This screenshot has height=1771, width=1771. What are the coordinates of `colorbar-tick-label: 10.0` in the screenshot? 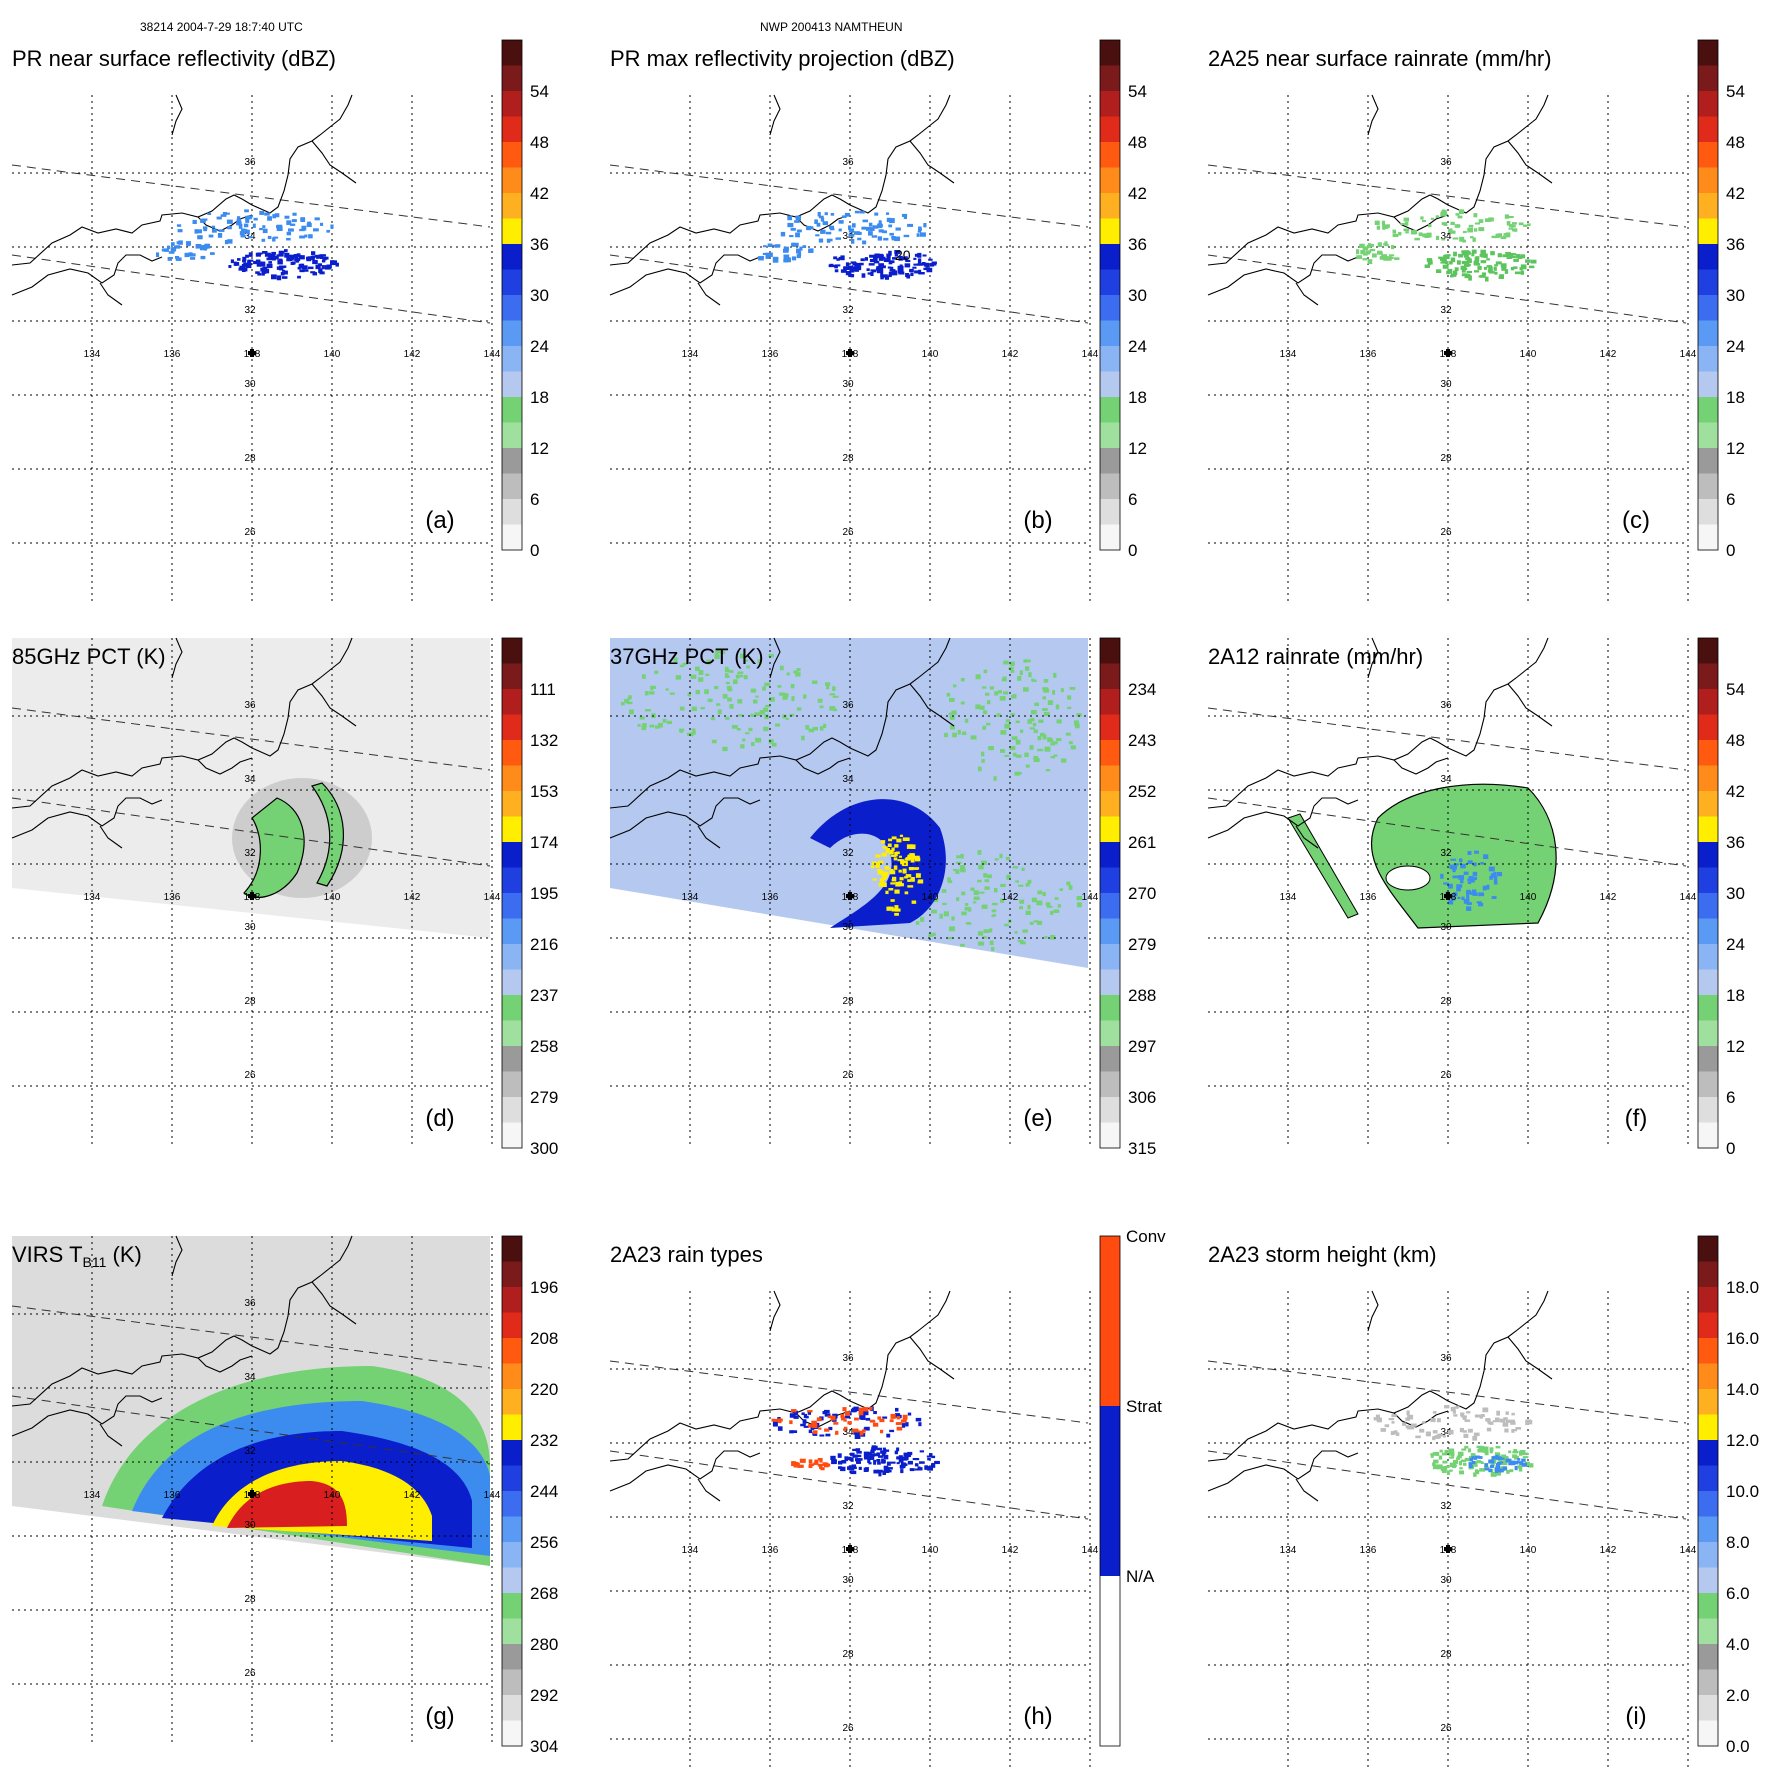 It's located at (1742, 1491).